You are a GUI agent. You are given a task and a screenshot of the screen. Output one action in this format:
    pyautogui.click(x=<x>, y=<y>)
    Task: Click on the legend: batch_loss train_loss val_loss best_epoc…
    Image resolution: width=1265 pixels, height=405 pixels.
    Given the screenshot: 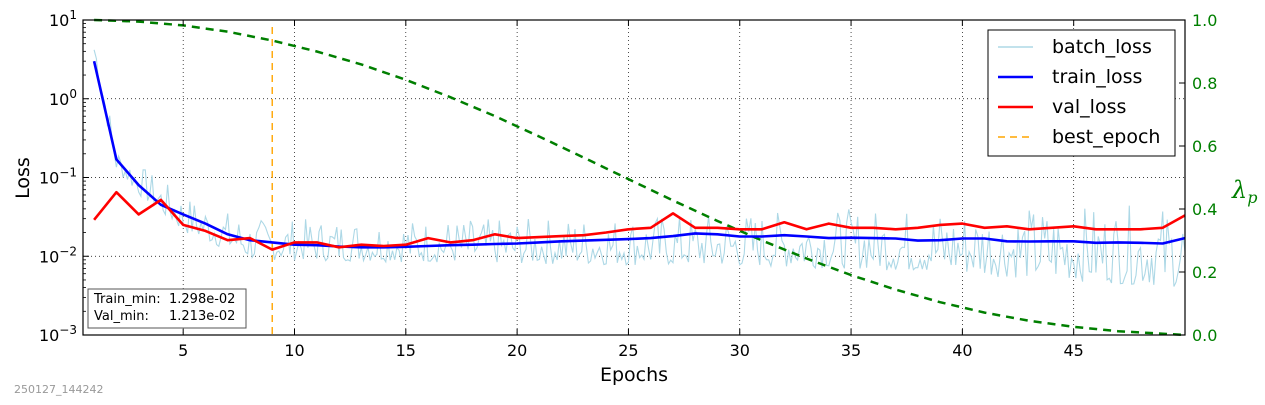 What is the action you would take?
    pyautogui.click(x=1081, y=93)
    